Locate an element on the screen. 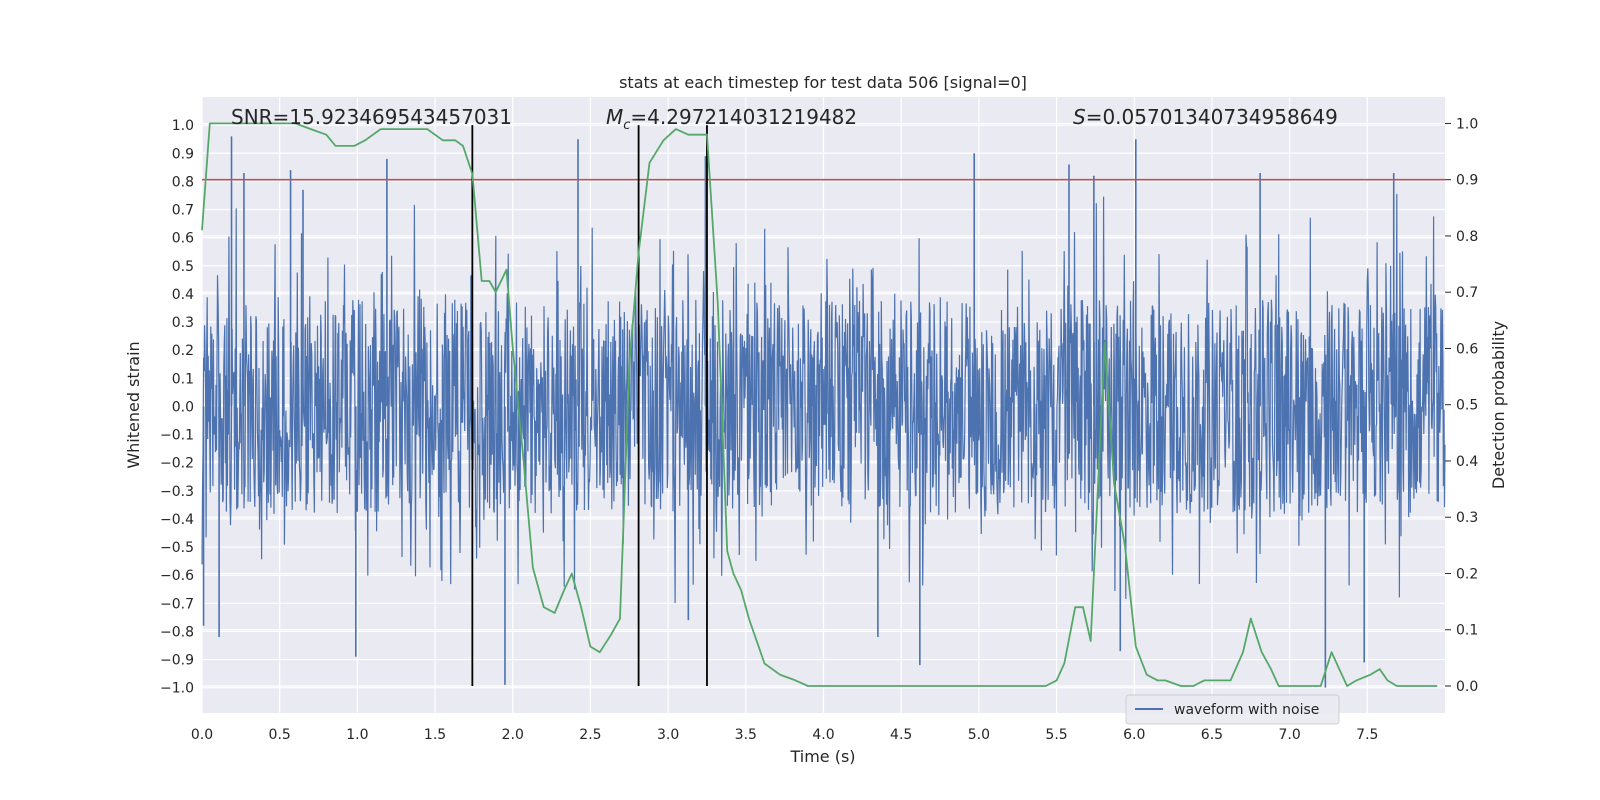  x-tick-label: 2.0 is located at coordinates (513, 735).